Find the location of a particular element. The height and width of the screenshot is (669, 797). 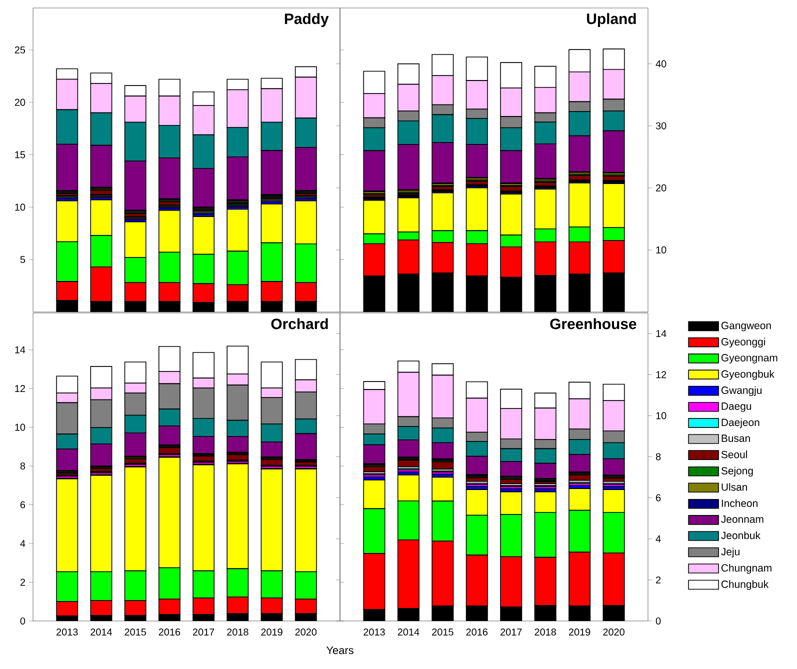

x-axis-title: Years is located at coordinates (340, 650).